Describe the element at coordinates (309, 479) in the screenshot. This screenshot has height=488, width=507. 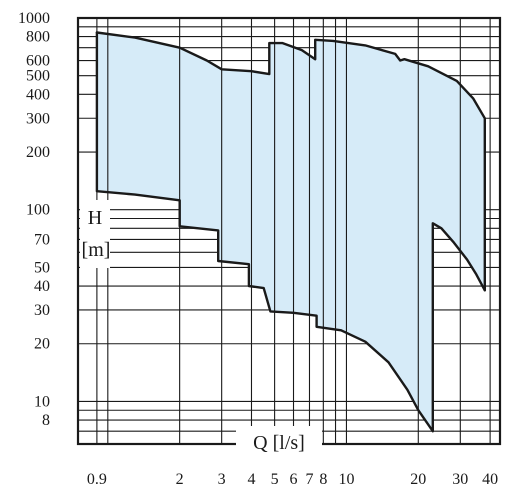
I see `x-tick-label: 7` at that location.